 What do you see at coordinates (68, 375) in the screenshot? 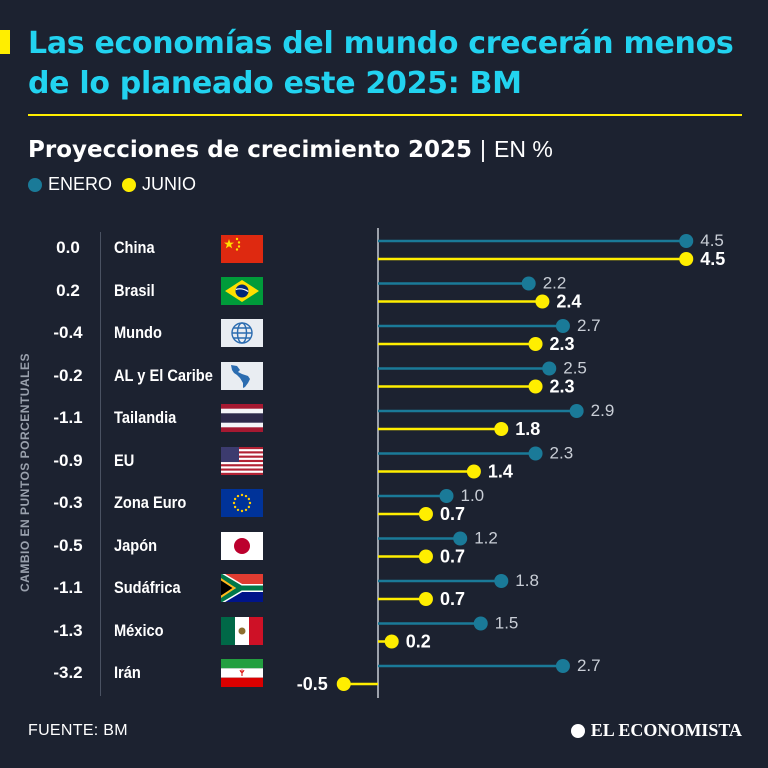
I see `change-value: -0.2` at bounding box center [68, 375].